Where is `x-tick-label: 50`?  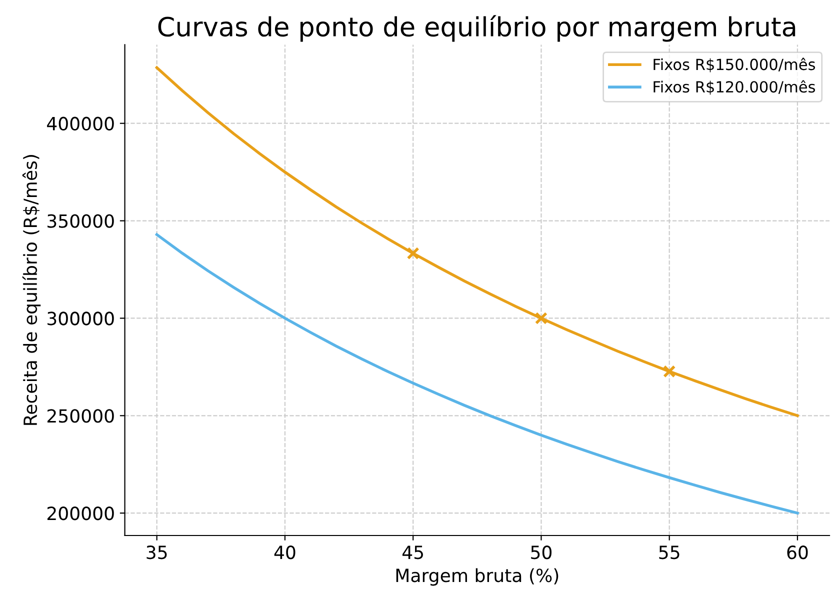 x-tick-label: 50 is located at coordinates (541, 553).